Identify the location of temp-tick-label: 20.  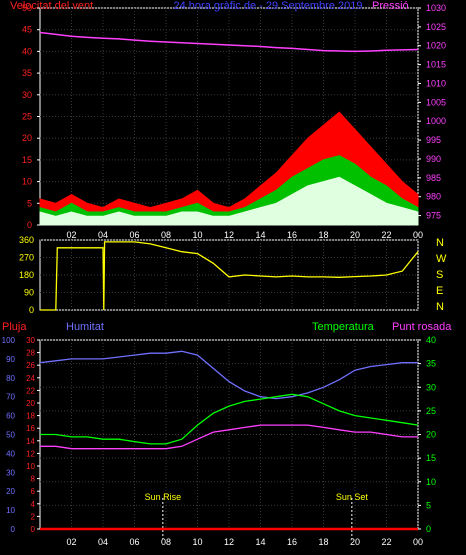
(431, 435).